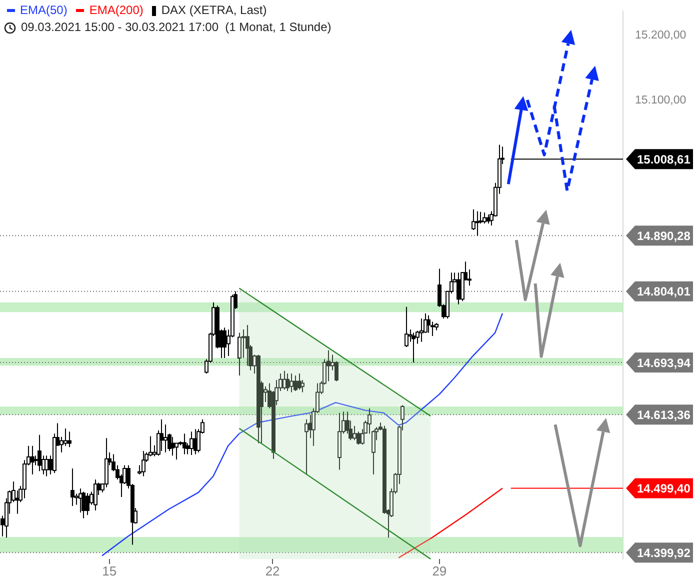 The image size is (695, 579). What do you see at coordinates (116, 10) in the screenshot?
I see `legend-label: EMA(200)` at bounding box center [116, 10].